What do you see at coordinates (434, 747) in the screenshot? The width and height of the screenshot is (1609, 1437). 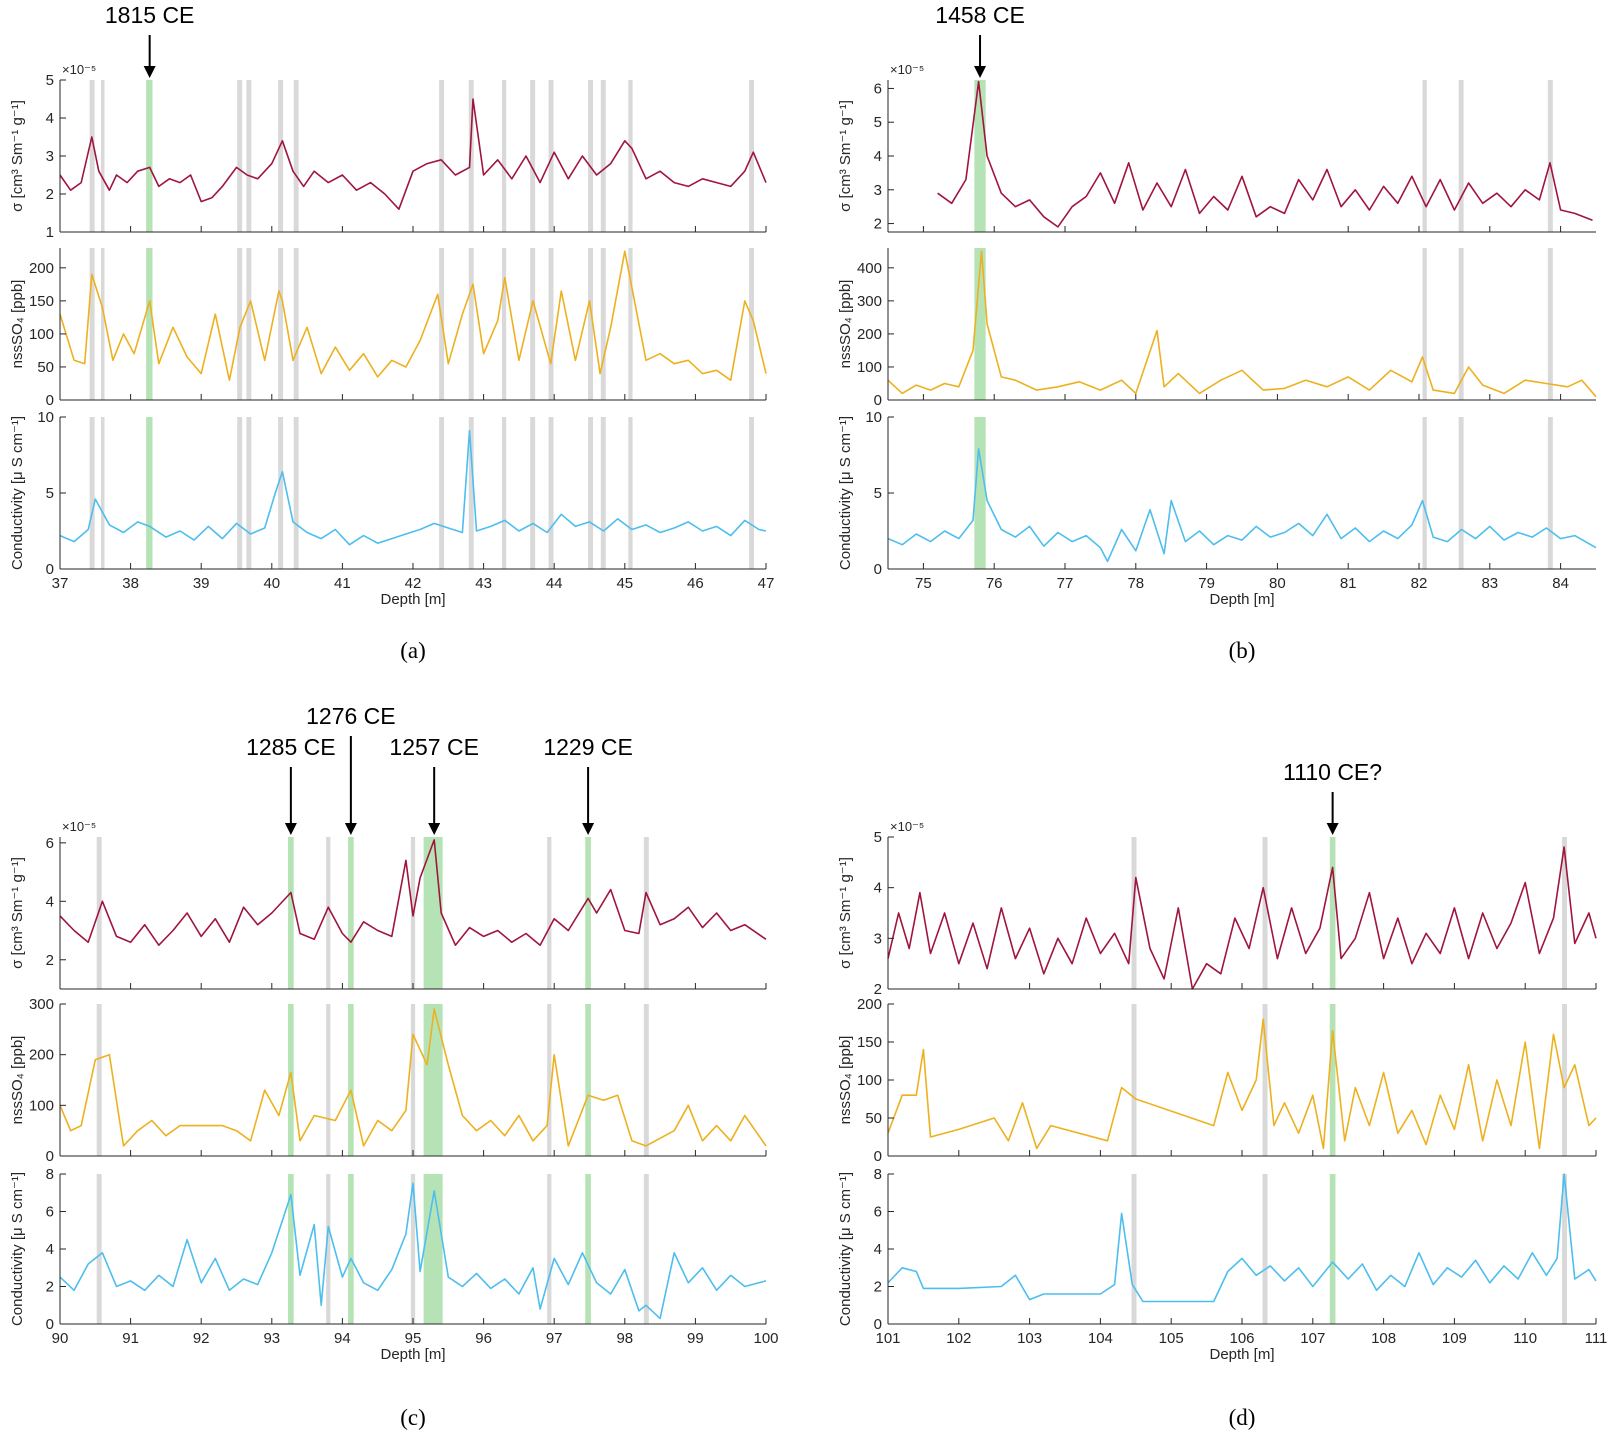 I see `event-label: 1257 CE` at bounding box center [434, 747].